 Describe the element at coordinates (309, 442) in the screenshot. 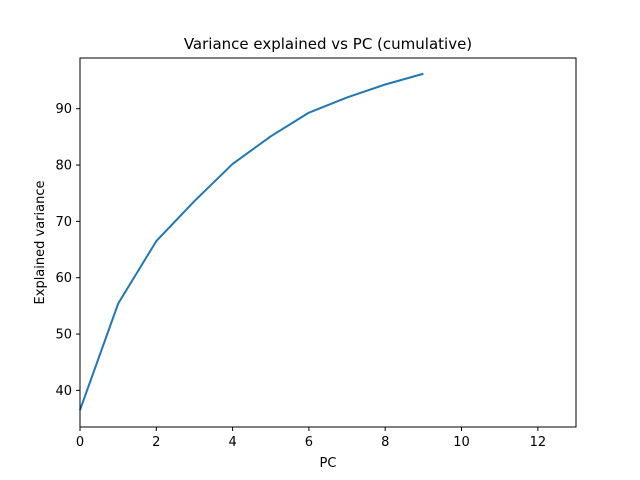

I see `x-tick-label: 6` at that location.